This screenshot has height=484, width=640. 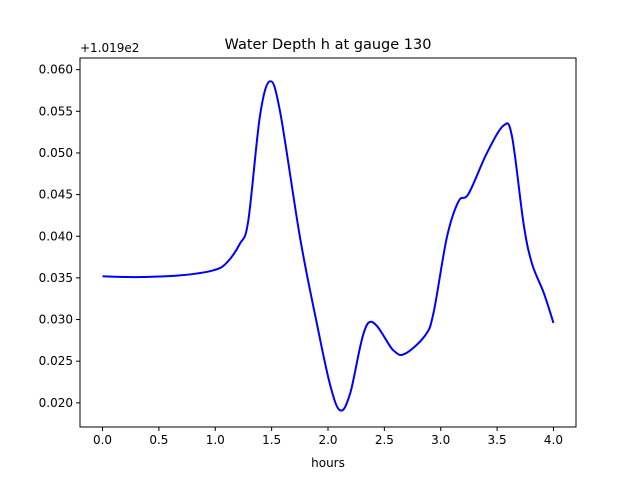 What do you see at coordinates (328, 45) in the screenshot?
I see `chart-title: Water Depth h at gauge 130` at bounding box center [328, 45].